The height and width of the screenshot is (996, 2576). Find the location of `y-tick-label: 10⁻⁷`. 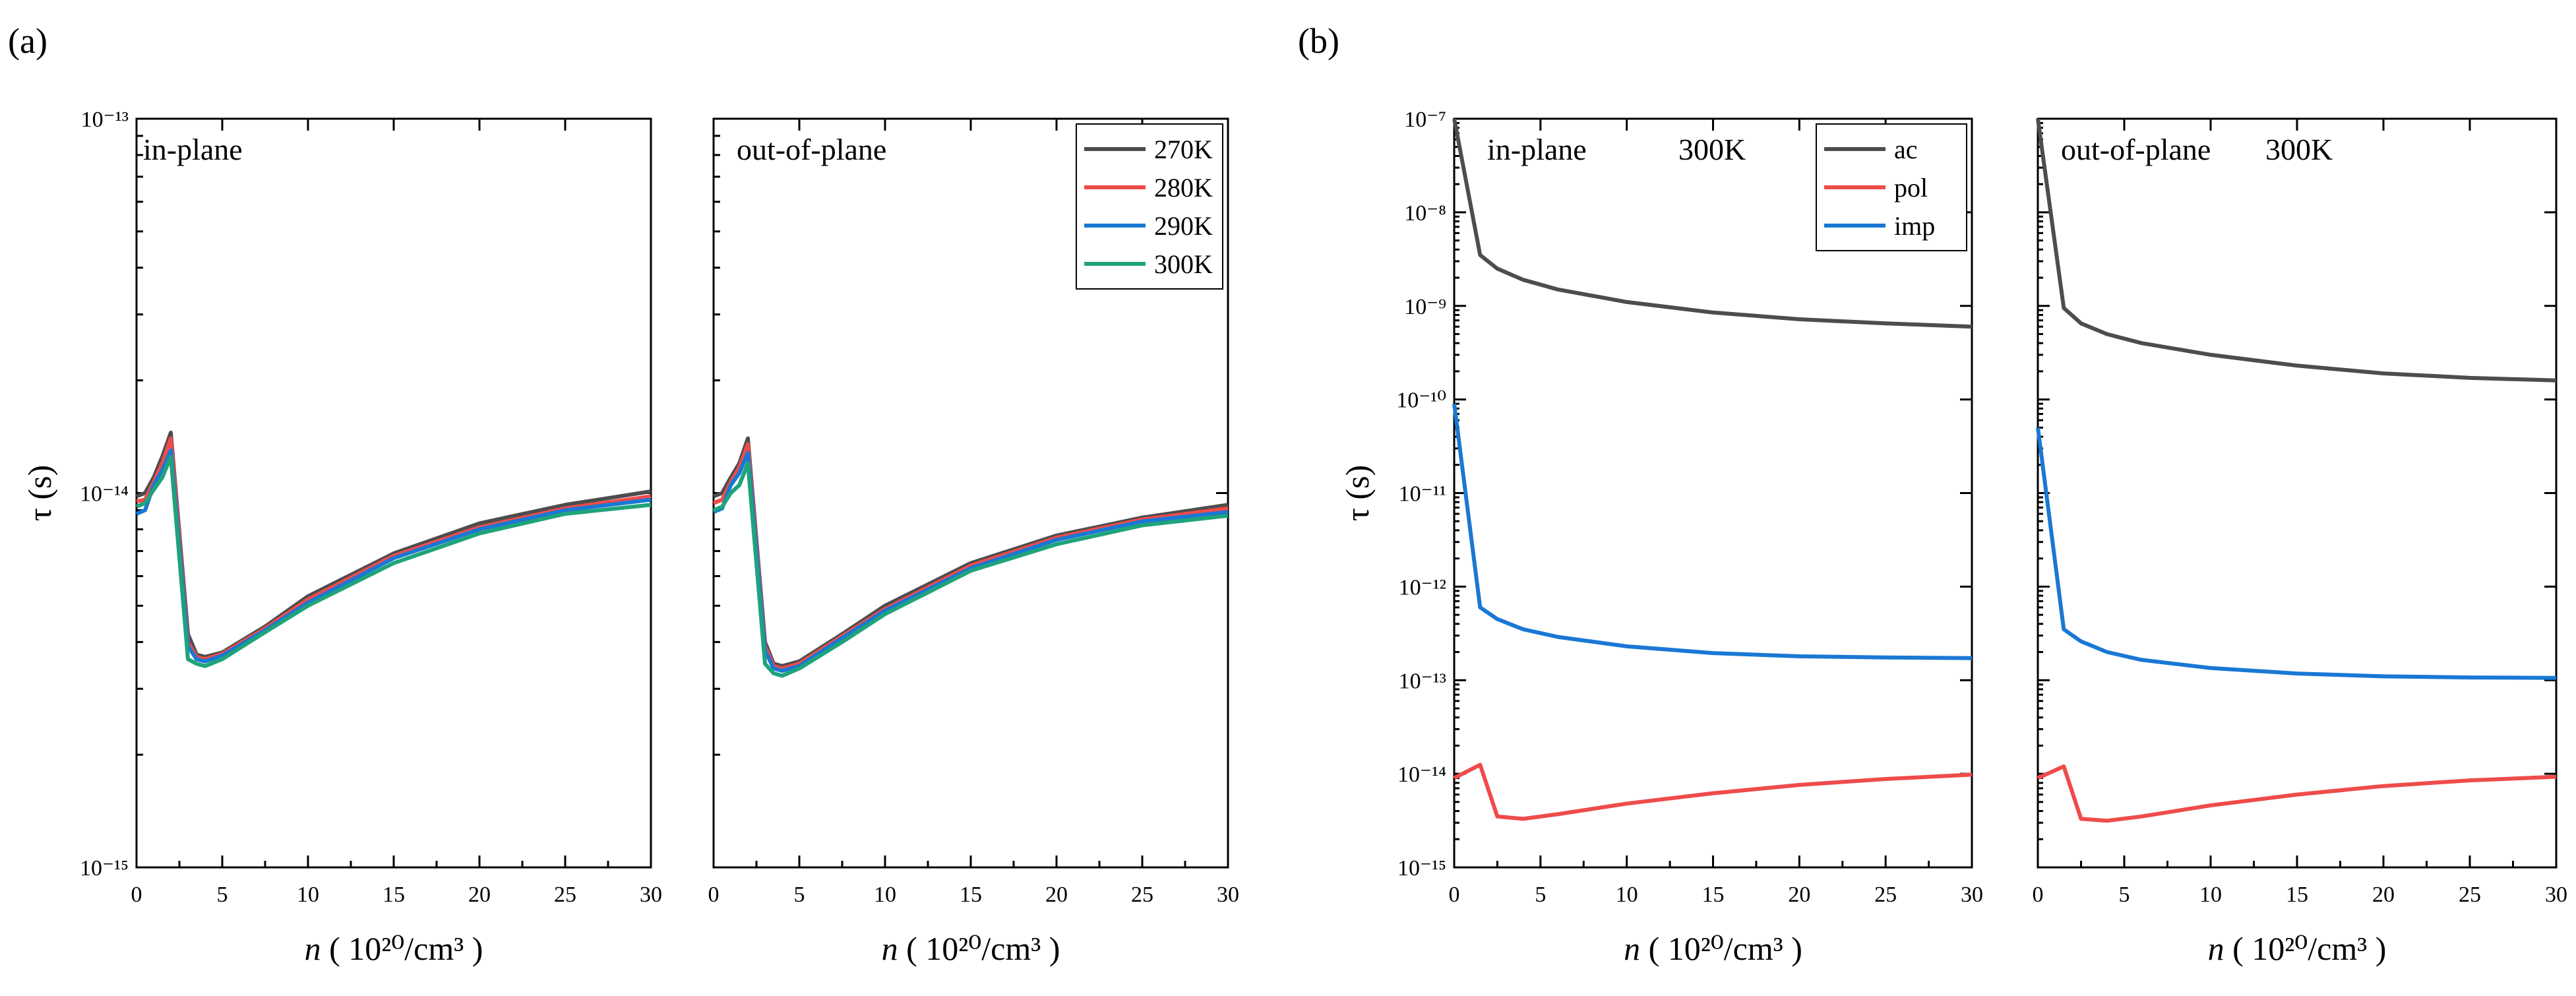

y-tick-label: 10⁻⁷ is located at coordinates (1425, 120).